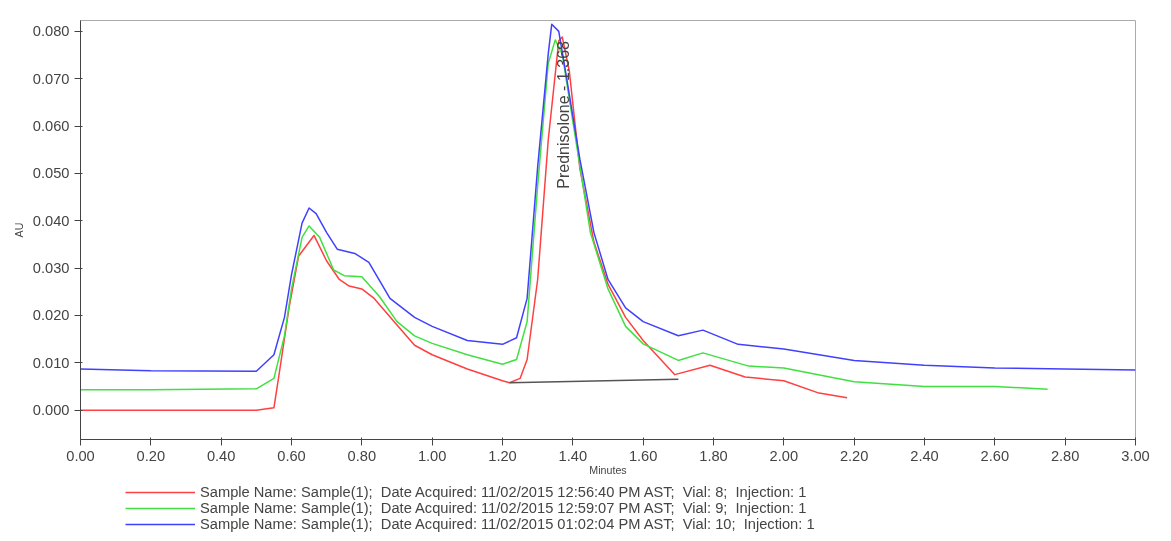 The width and height of the screenshot is (1171, 541). What do you see at coordinates (51, 173) in the screenshot?
I see `y-tick-label: 0.050` at bounding box center [51, 173].